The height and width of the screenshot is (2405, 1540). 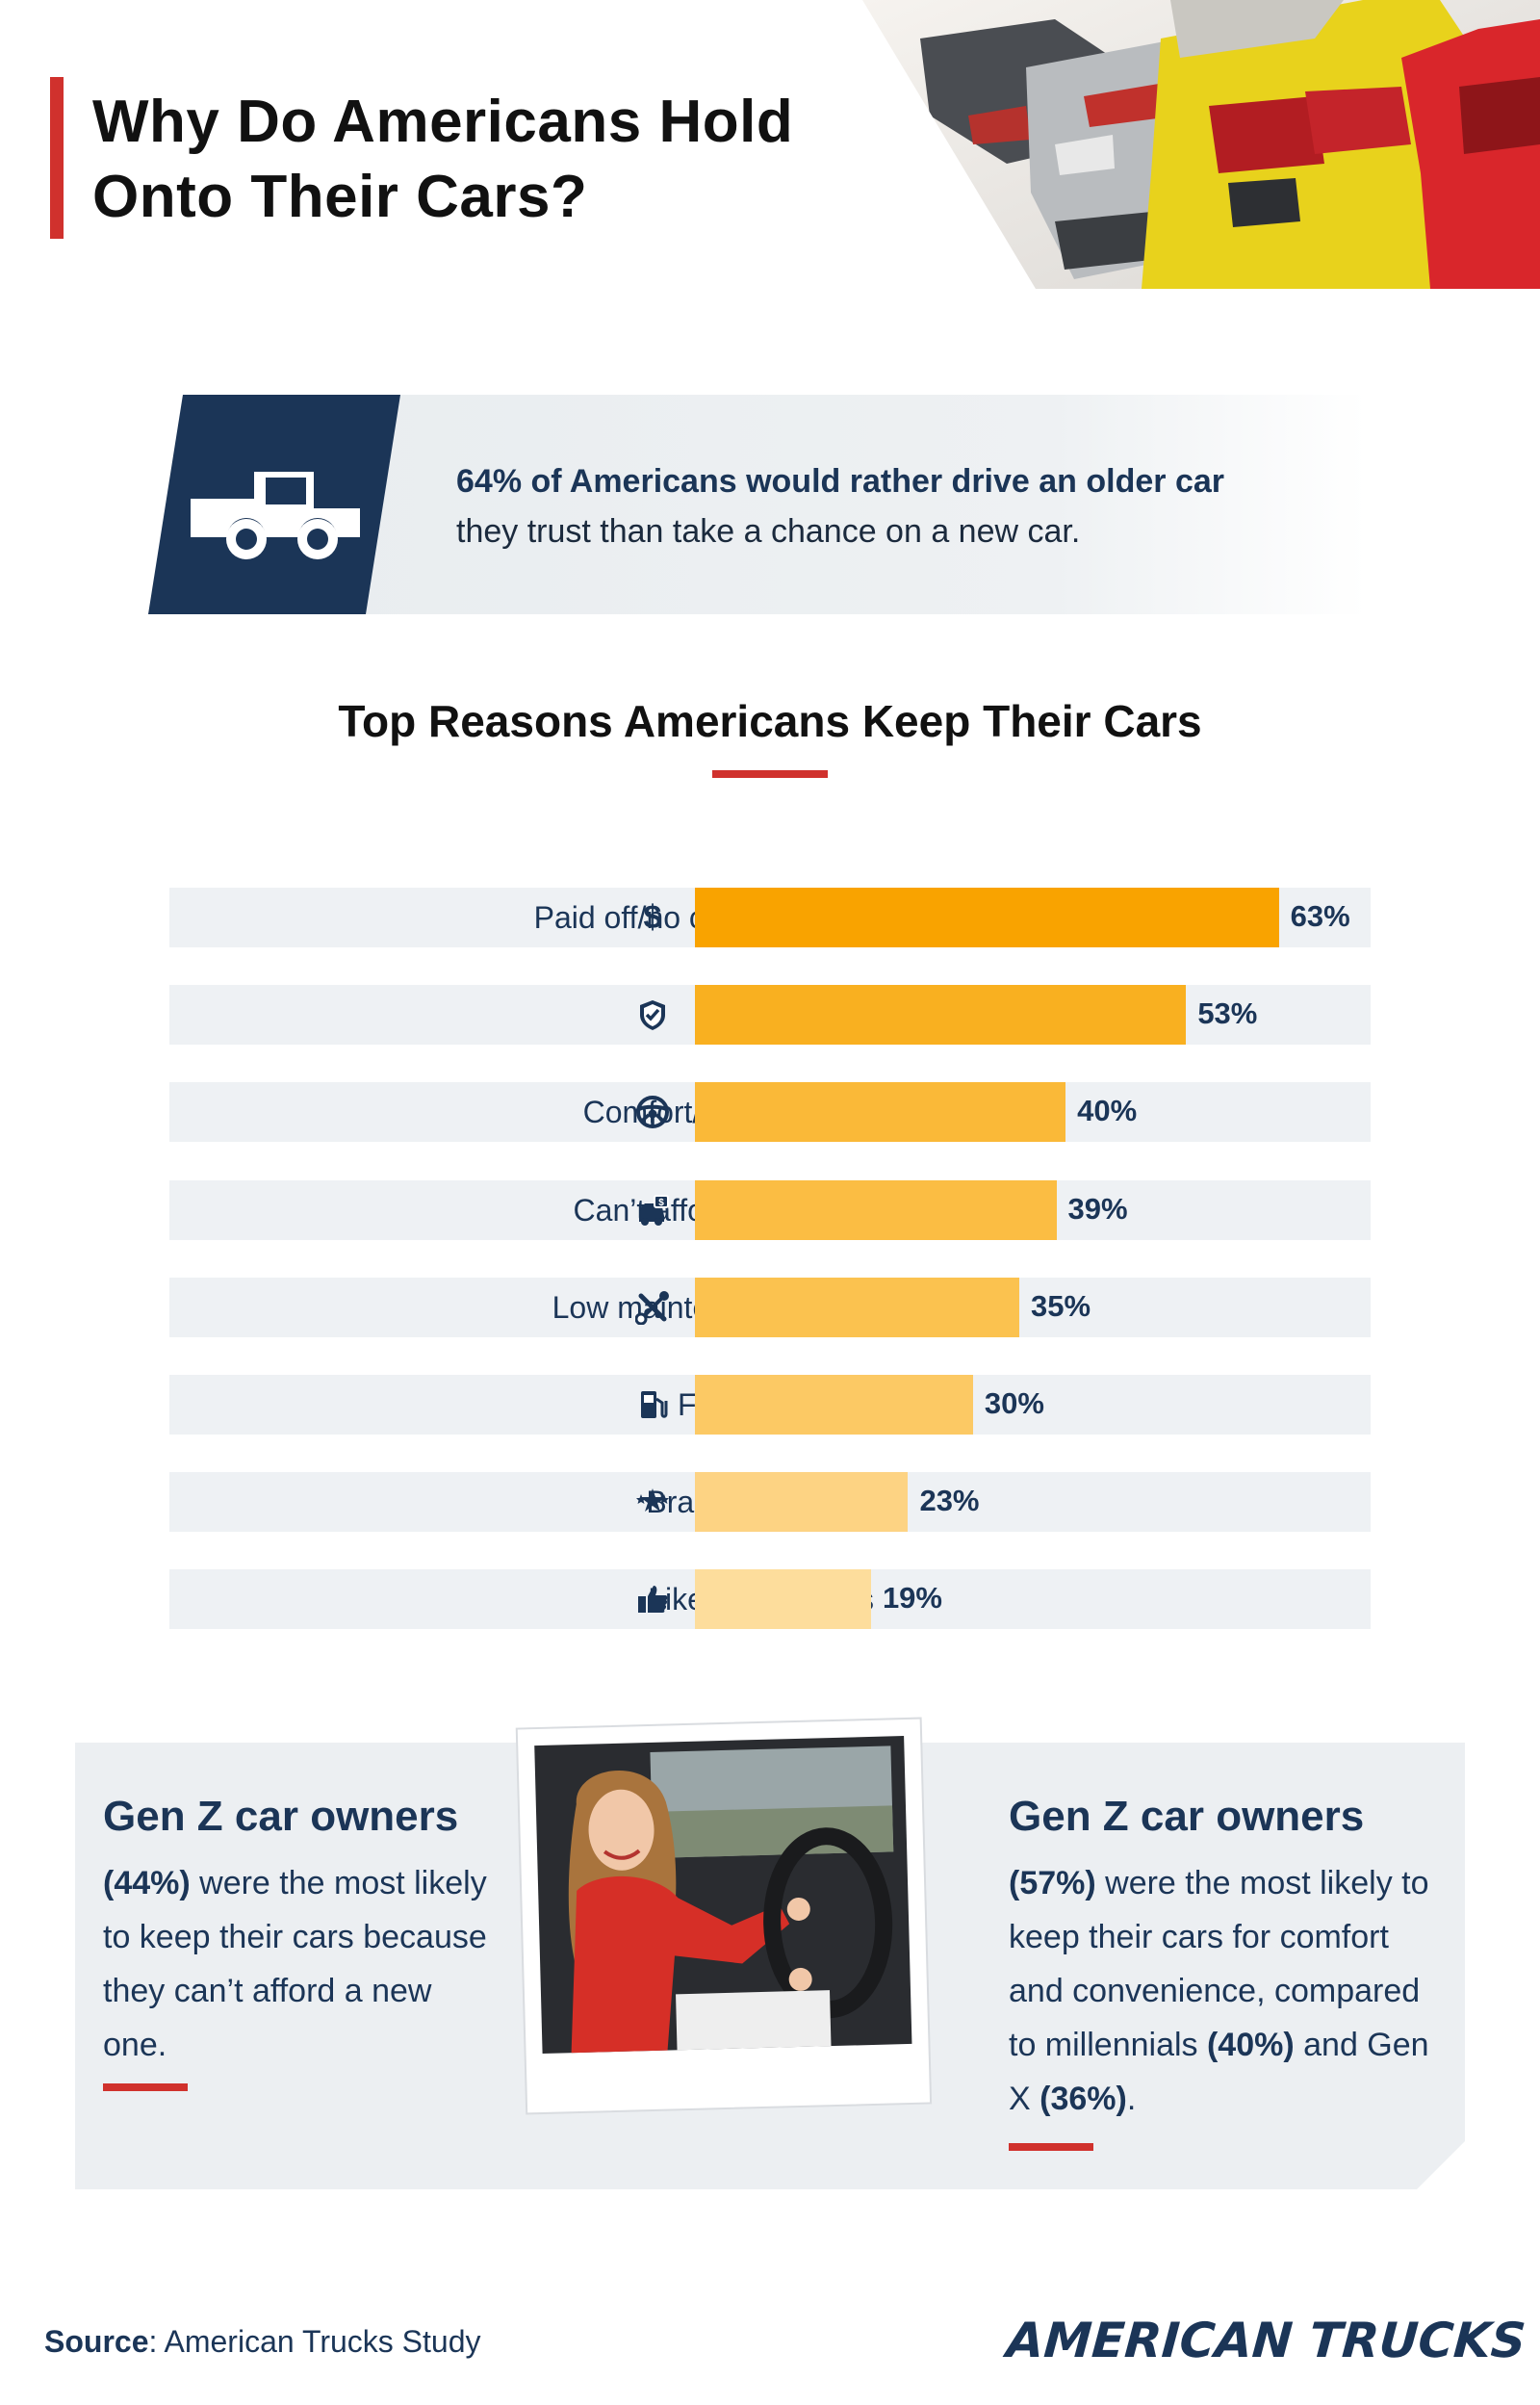 I want to click on bar-row-looks: Like how it looks19%, so click(x=770, y=1599).